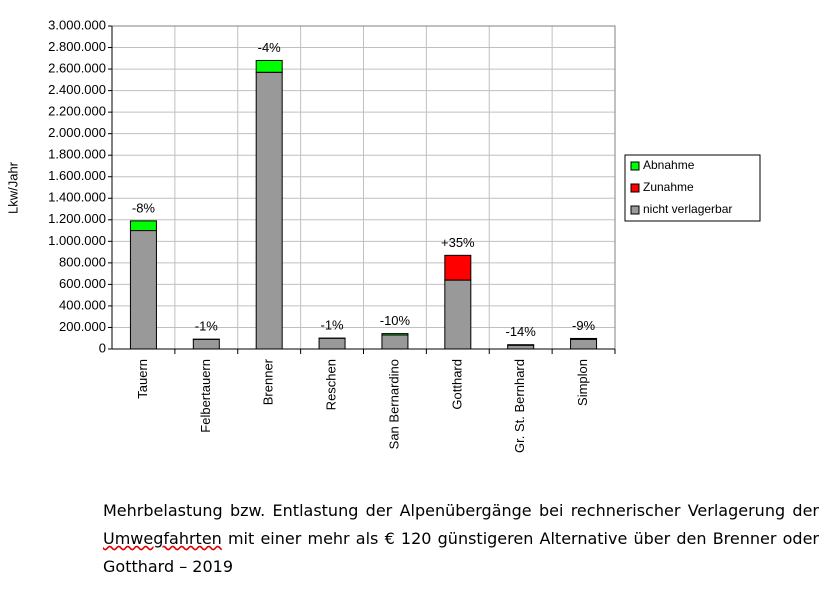 The width and height of the screenshot is (829, 593). What do you see at coordinates (77, 68) in the screenshot?
I see `y-tick-label: 2.600.000` at bounding box center [77, 68].